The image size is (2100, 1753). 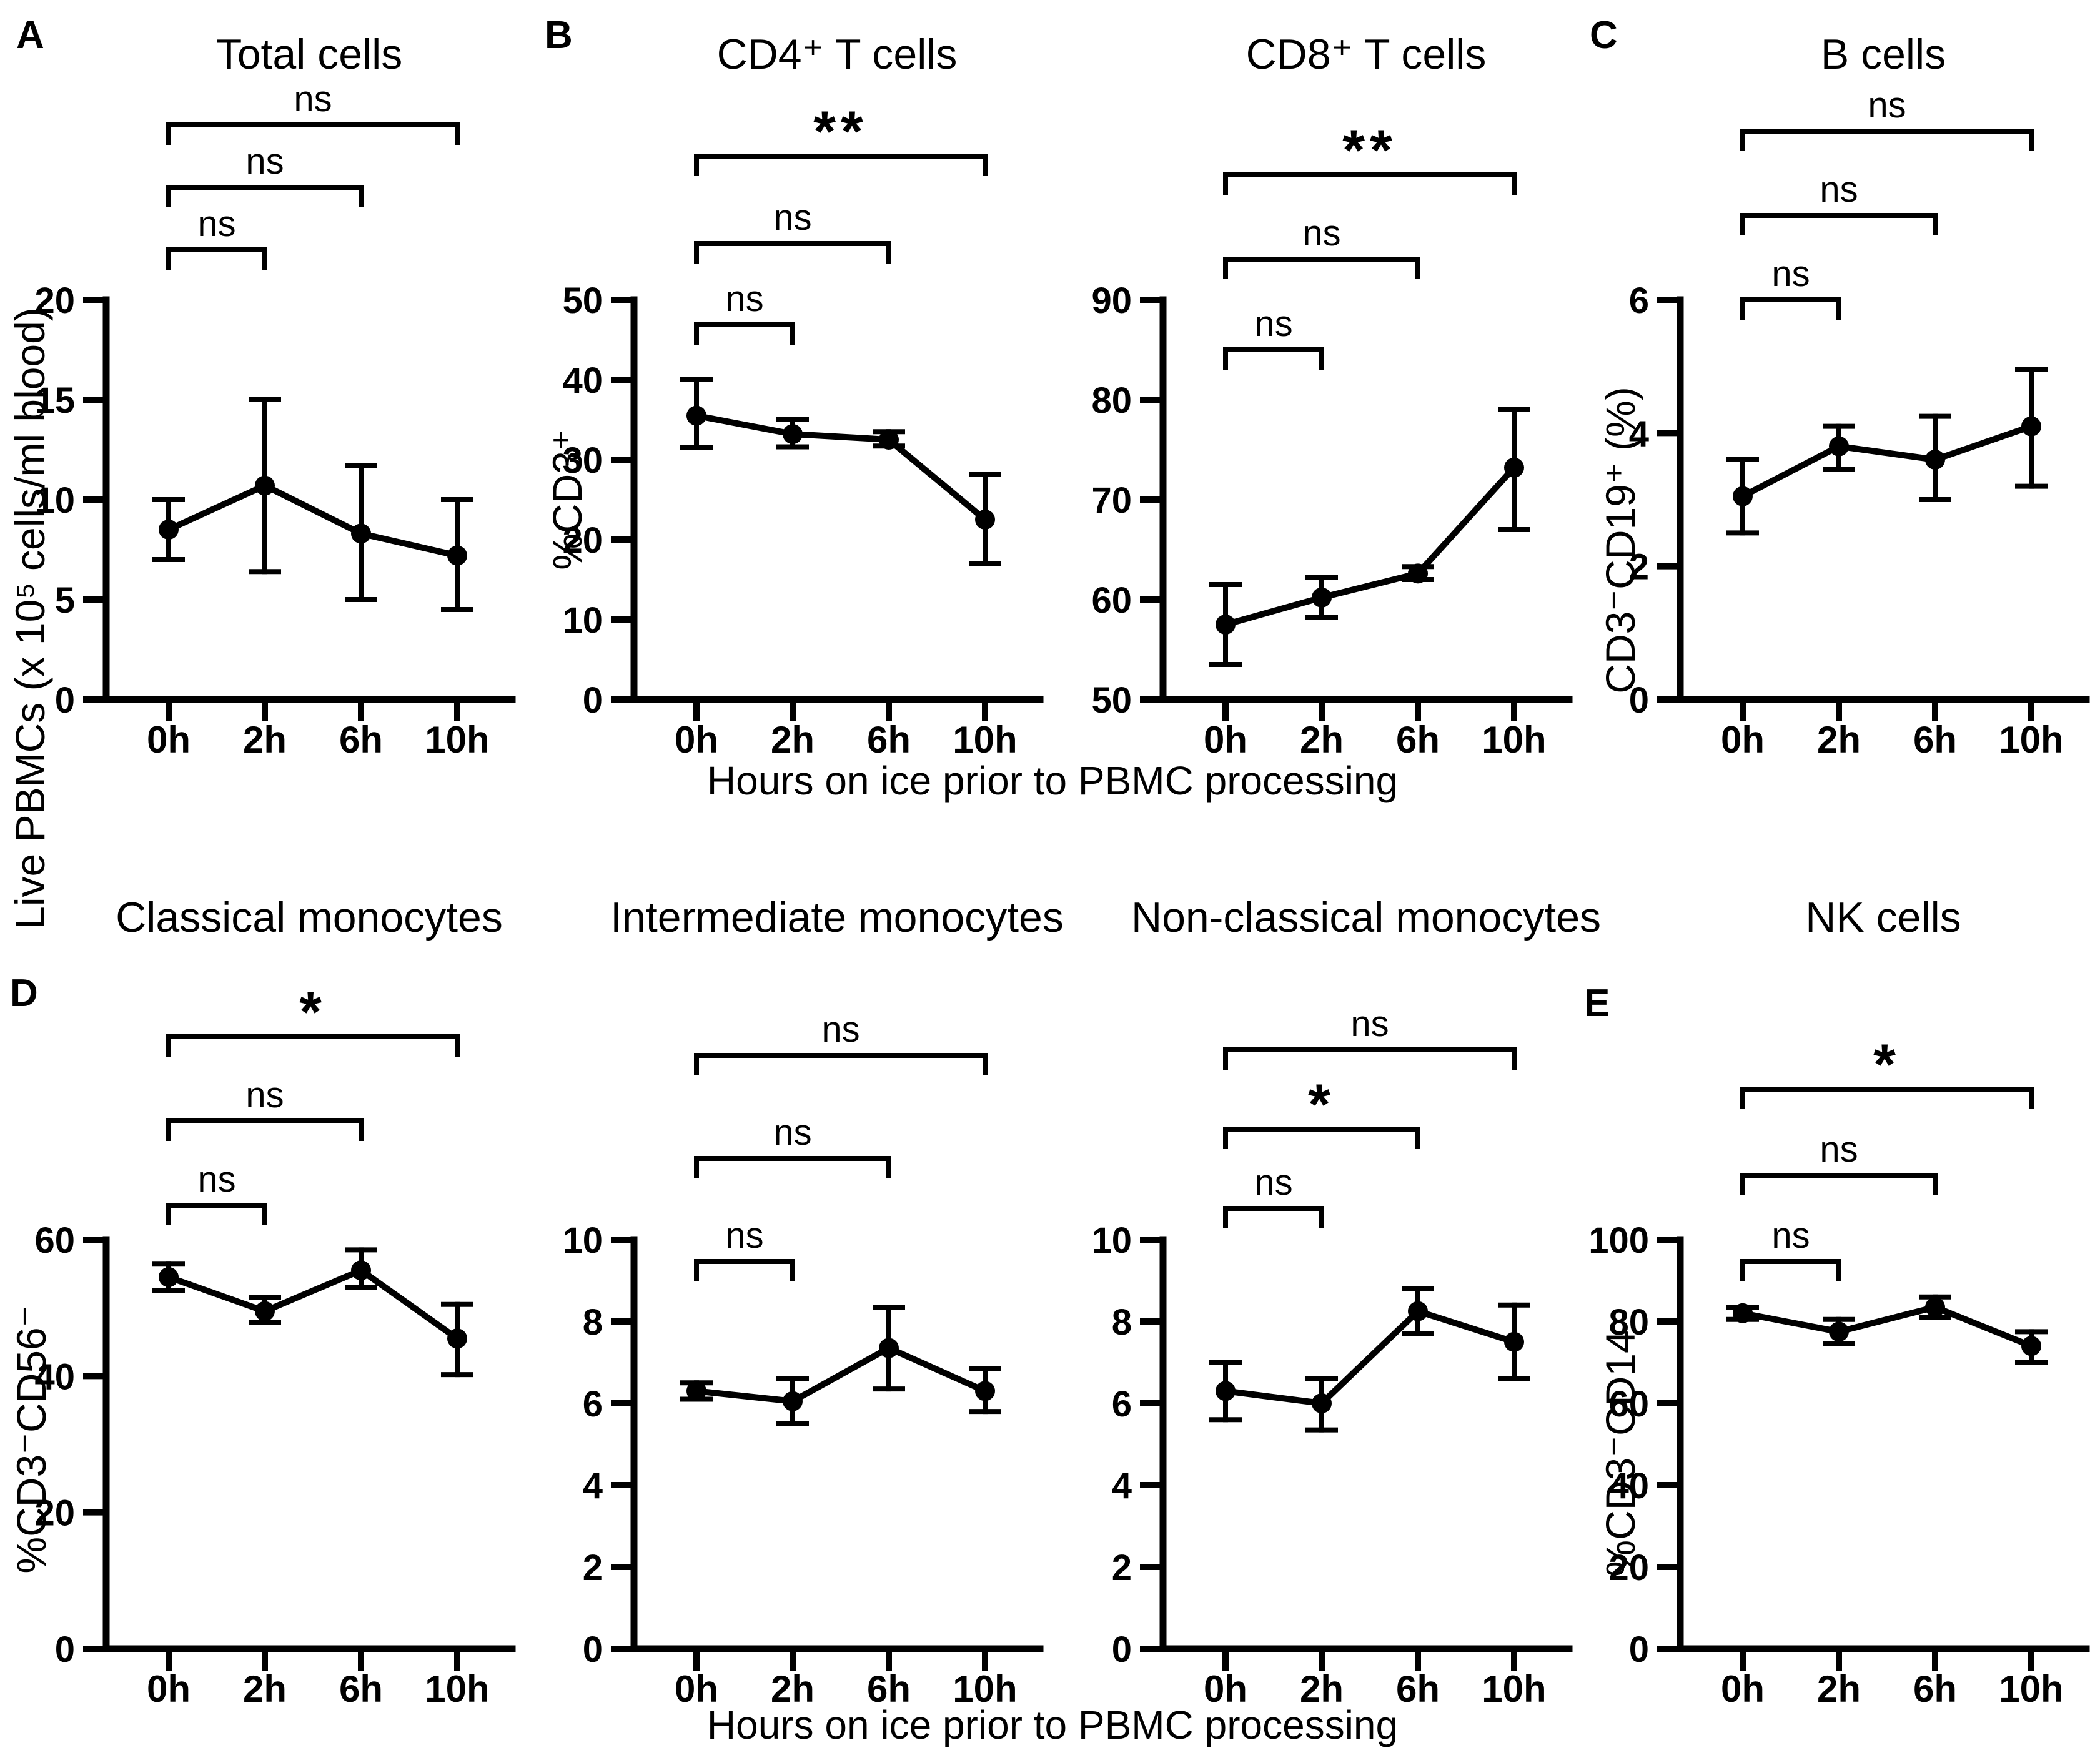 What do you see at coordinates (1052, 780) in the screenshot?
I see `x-axis-label-row1: Hours on ice prior to PBMC processing` at bounding box center [1052, 780].